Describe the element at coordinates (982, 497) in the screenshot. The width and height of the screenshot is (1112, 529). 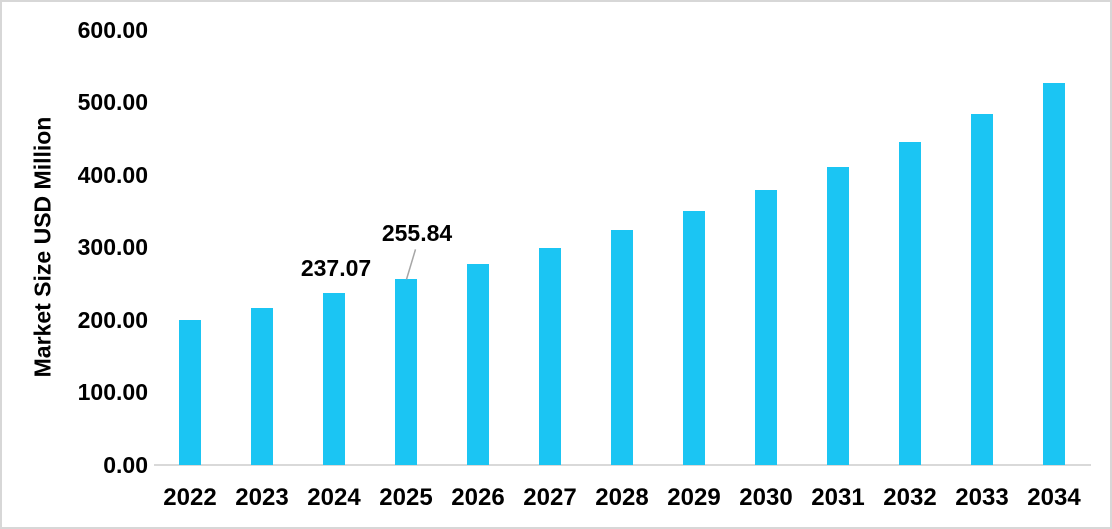
I see `x-tick-label: 2033` at that location.